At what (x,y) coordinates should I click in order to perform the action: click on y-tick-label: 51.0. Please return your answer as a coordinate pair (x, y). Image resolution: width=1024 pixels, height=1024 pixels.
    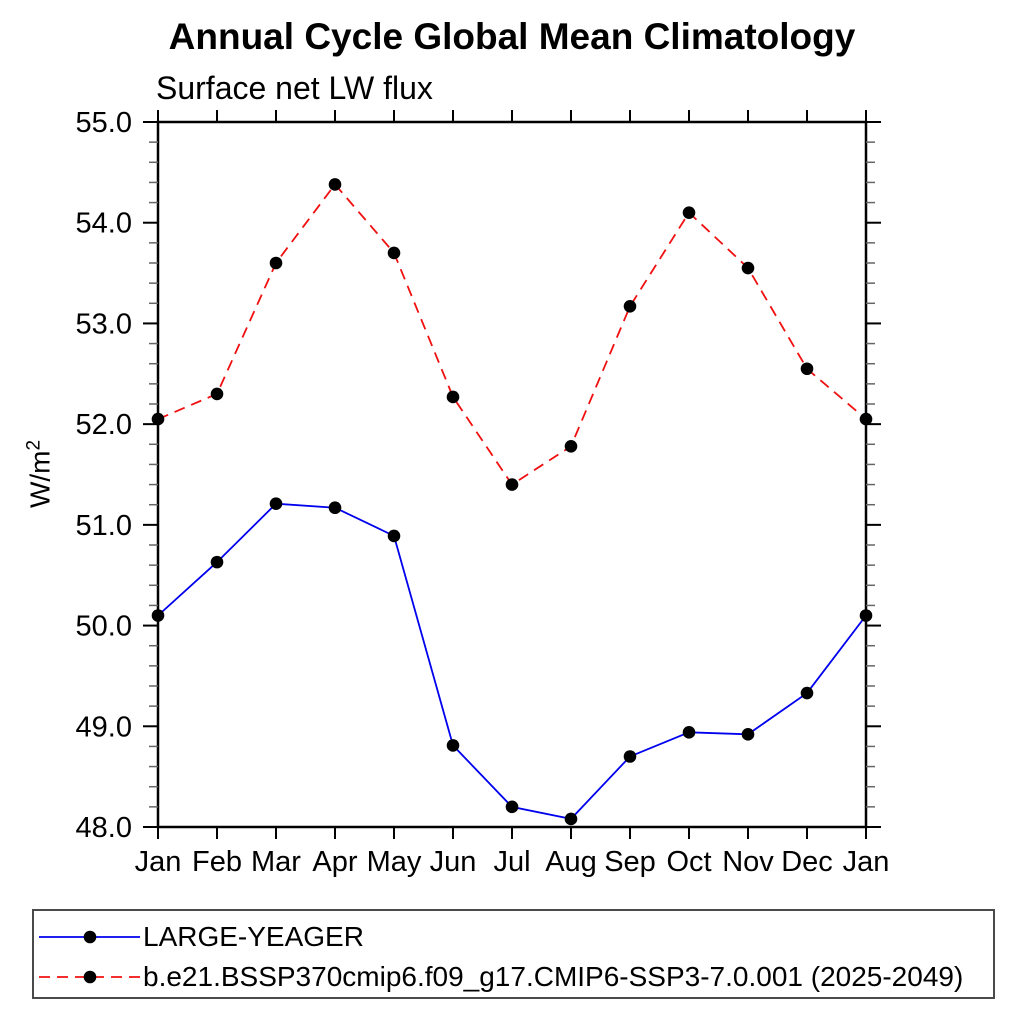
    Looking at the image, I should click on (104, 526).